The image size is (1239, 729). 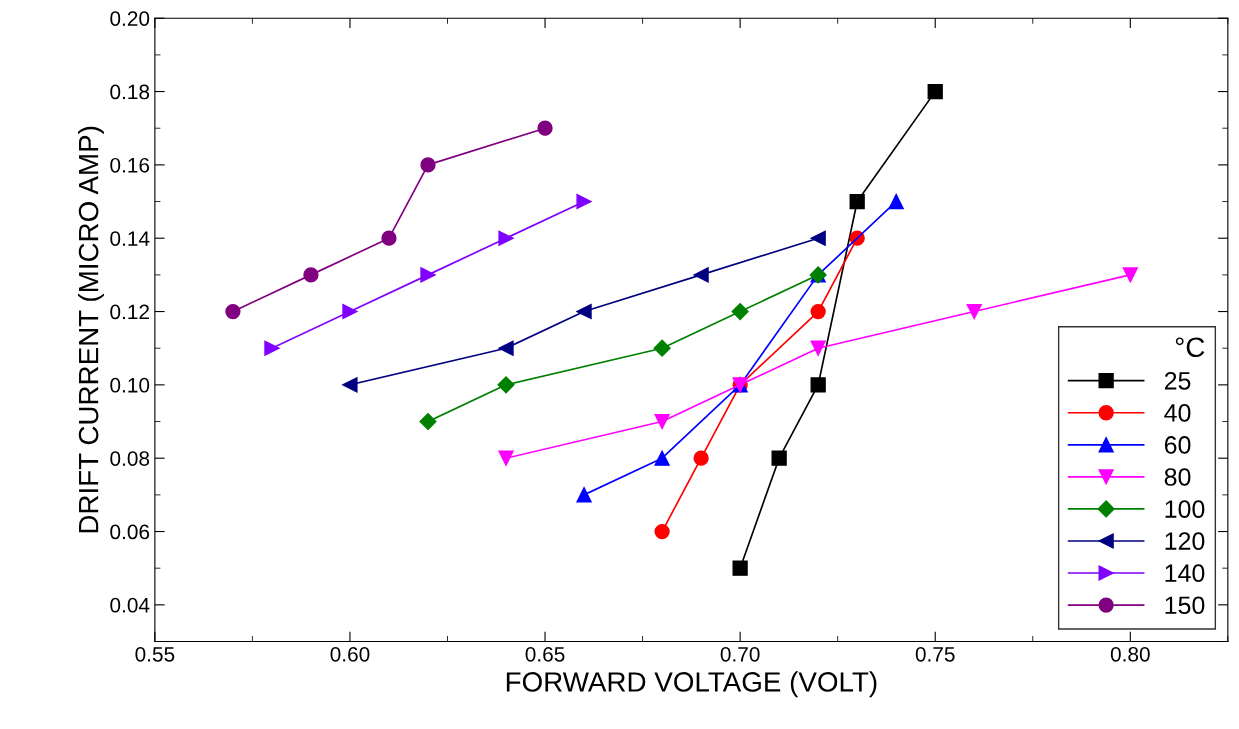 What do you see at coordinates (691, 684) in the screenshot?
I see `x-axis-title: FORWARD VOLTAGE (VOLT)` at bounding box center [691, 684].